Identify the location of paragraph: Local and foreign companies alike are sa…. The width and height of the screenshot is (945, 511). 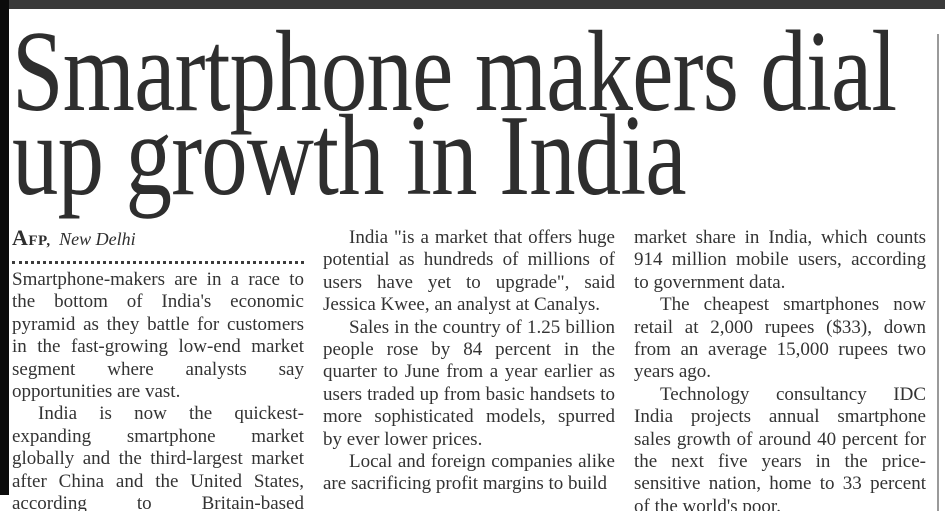
(469, 473).